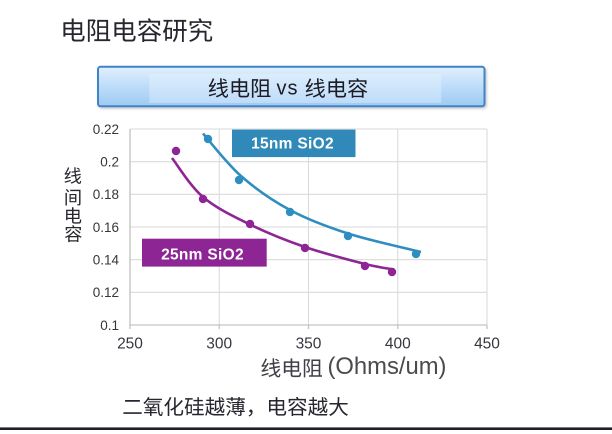  What do you see at coordinates (288, 89) in the screenshot?
I see `svg-text: vs` at bounding box center [288, 89].